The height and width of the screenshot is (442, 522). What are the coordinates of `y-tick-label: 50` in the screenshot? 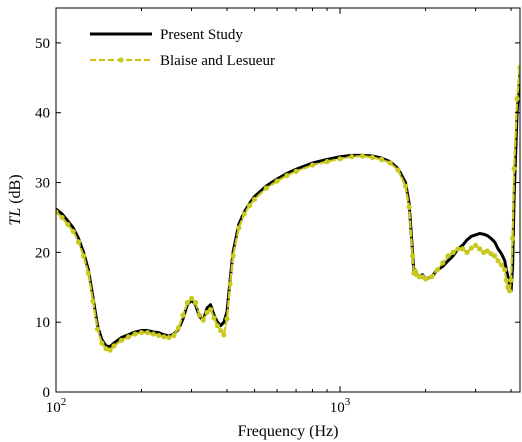 It's located at (42, 44).